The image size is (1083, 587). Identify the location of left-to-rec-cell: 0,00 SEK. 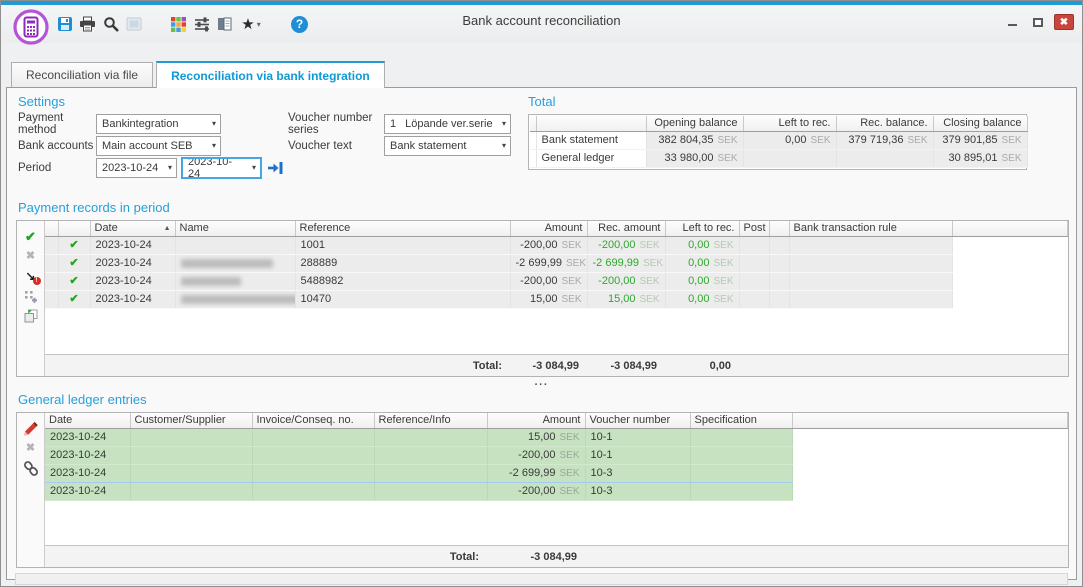
(702, 281).